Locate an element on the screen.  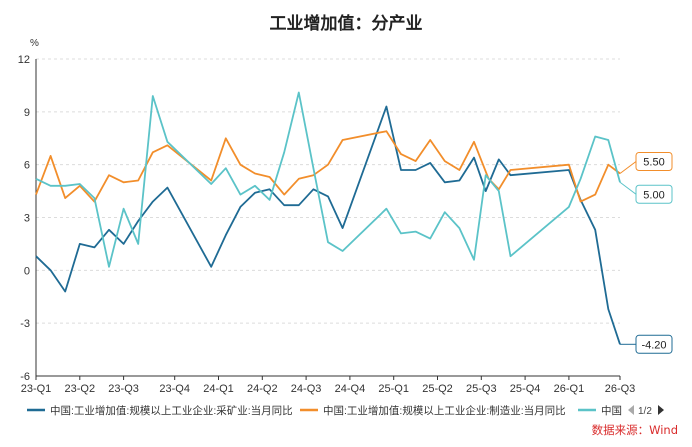
x-tick-label: 25-Q4 is located at coordinates (525, 389).